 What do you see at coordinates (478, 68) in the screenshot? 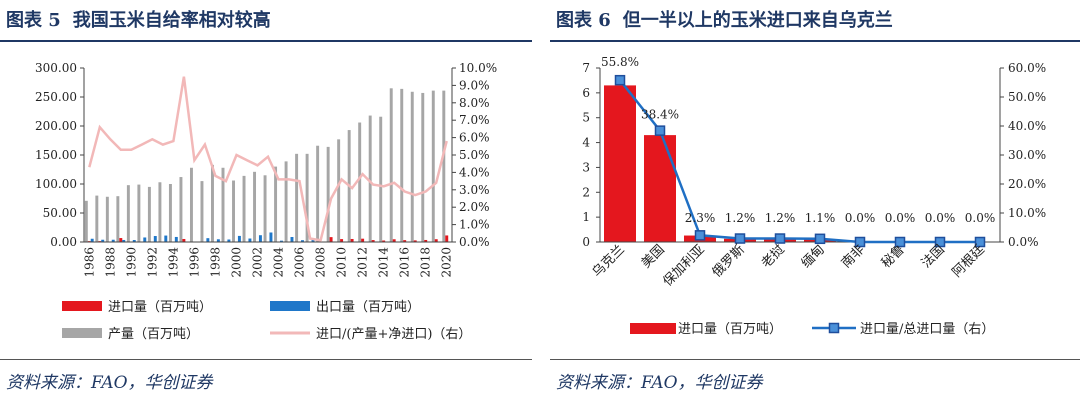
I see `right-y-tick-label: 10.0%` at bounding box center [478, 68].